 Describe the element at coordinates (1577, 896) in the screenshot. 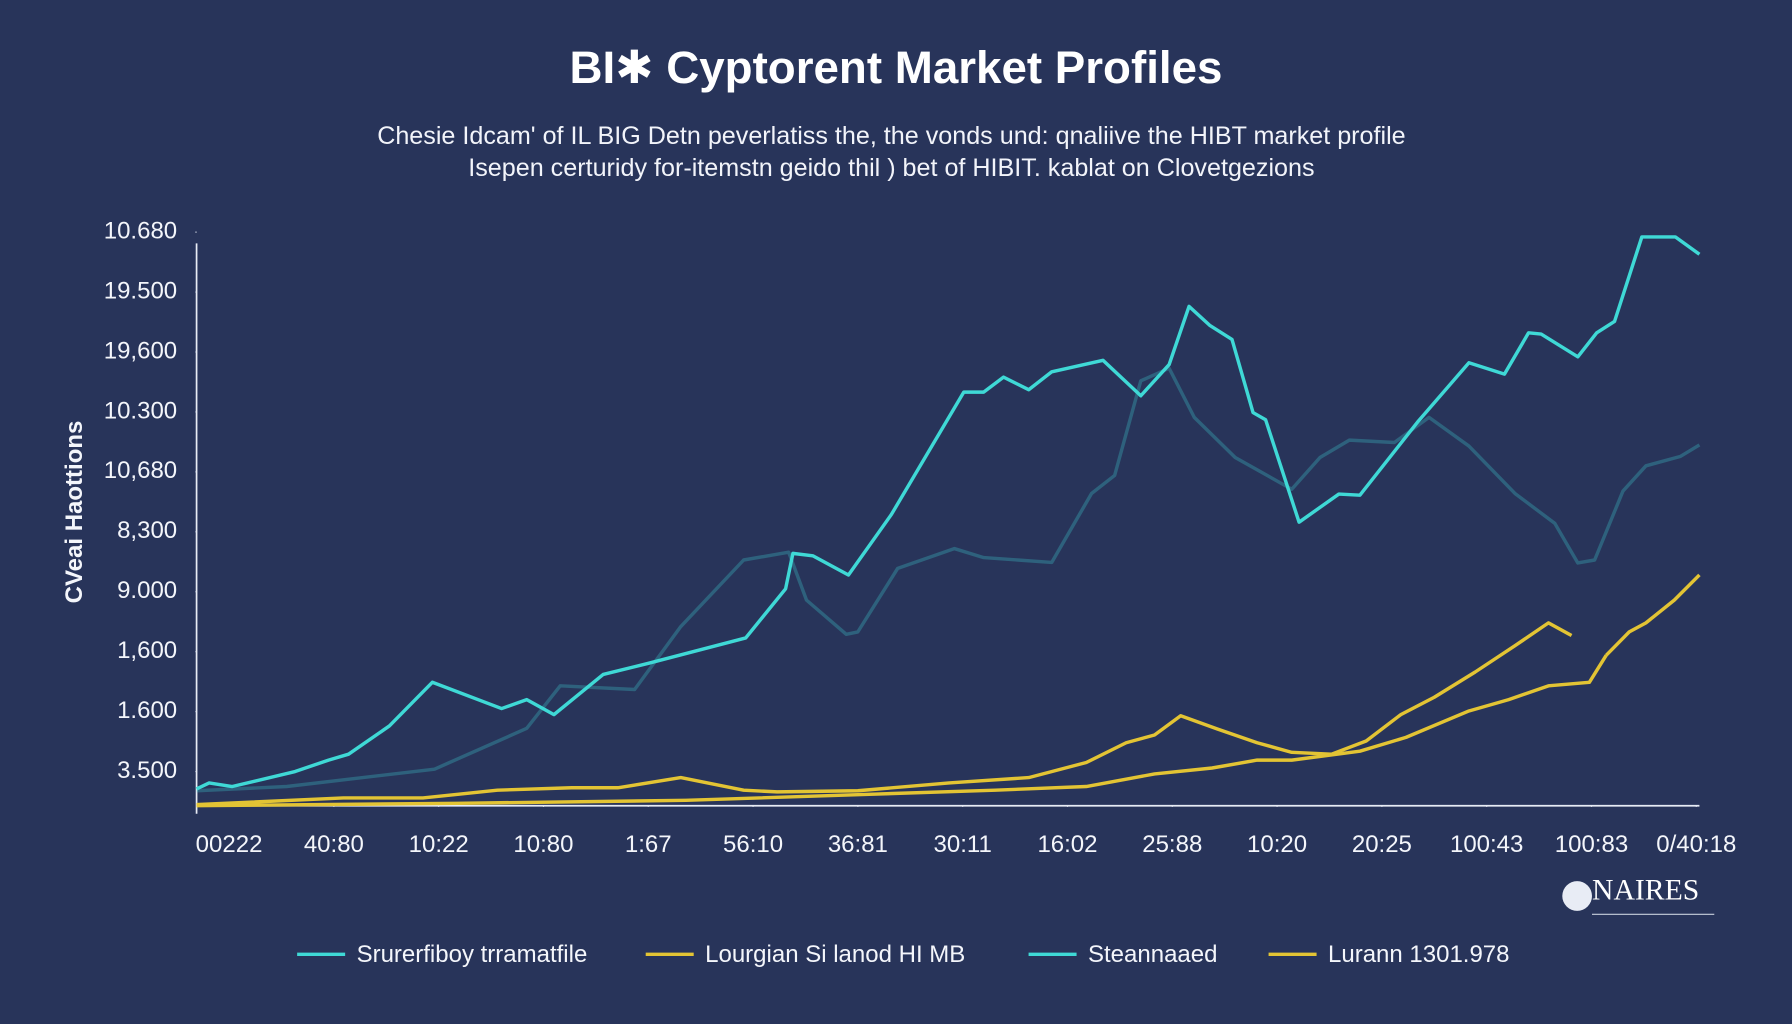

I see `logo-icon` at that location.